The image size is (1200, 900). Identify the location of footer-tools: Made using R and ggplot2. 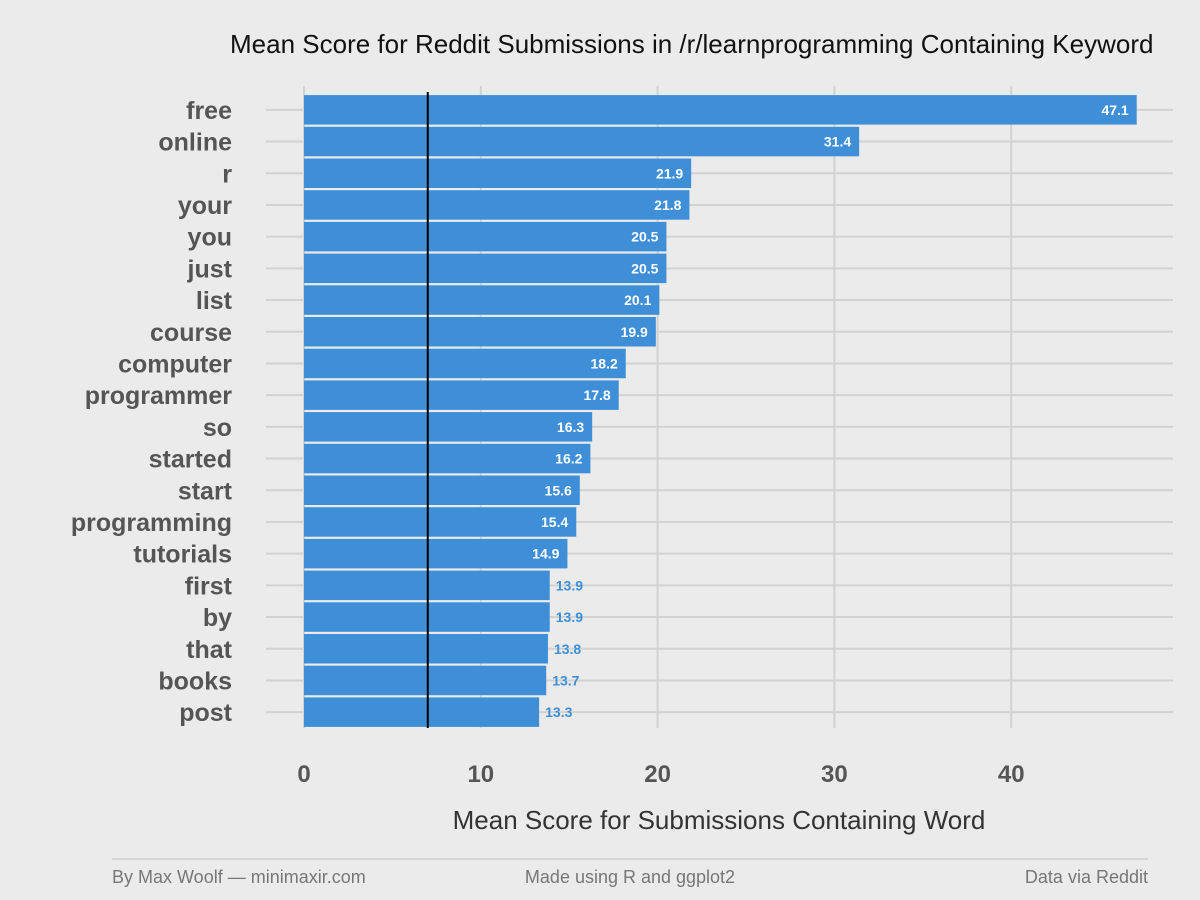
(630, 877).